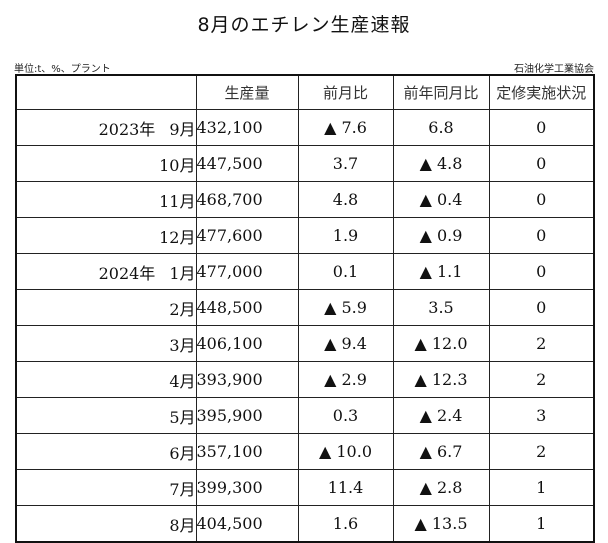 The height and width of the screenshot is (543, 608). Describe the element at coordinates (182, 417) in the screenshot. I see `month-label: 5月` at that location.